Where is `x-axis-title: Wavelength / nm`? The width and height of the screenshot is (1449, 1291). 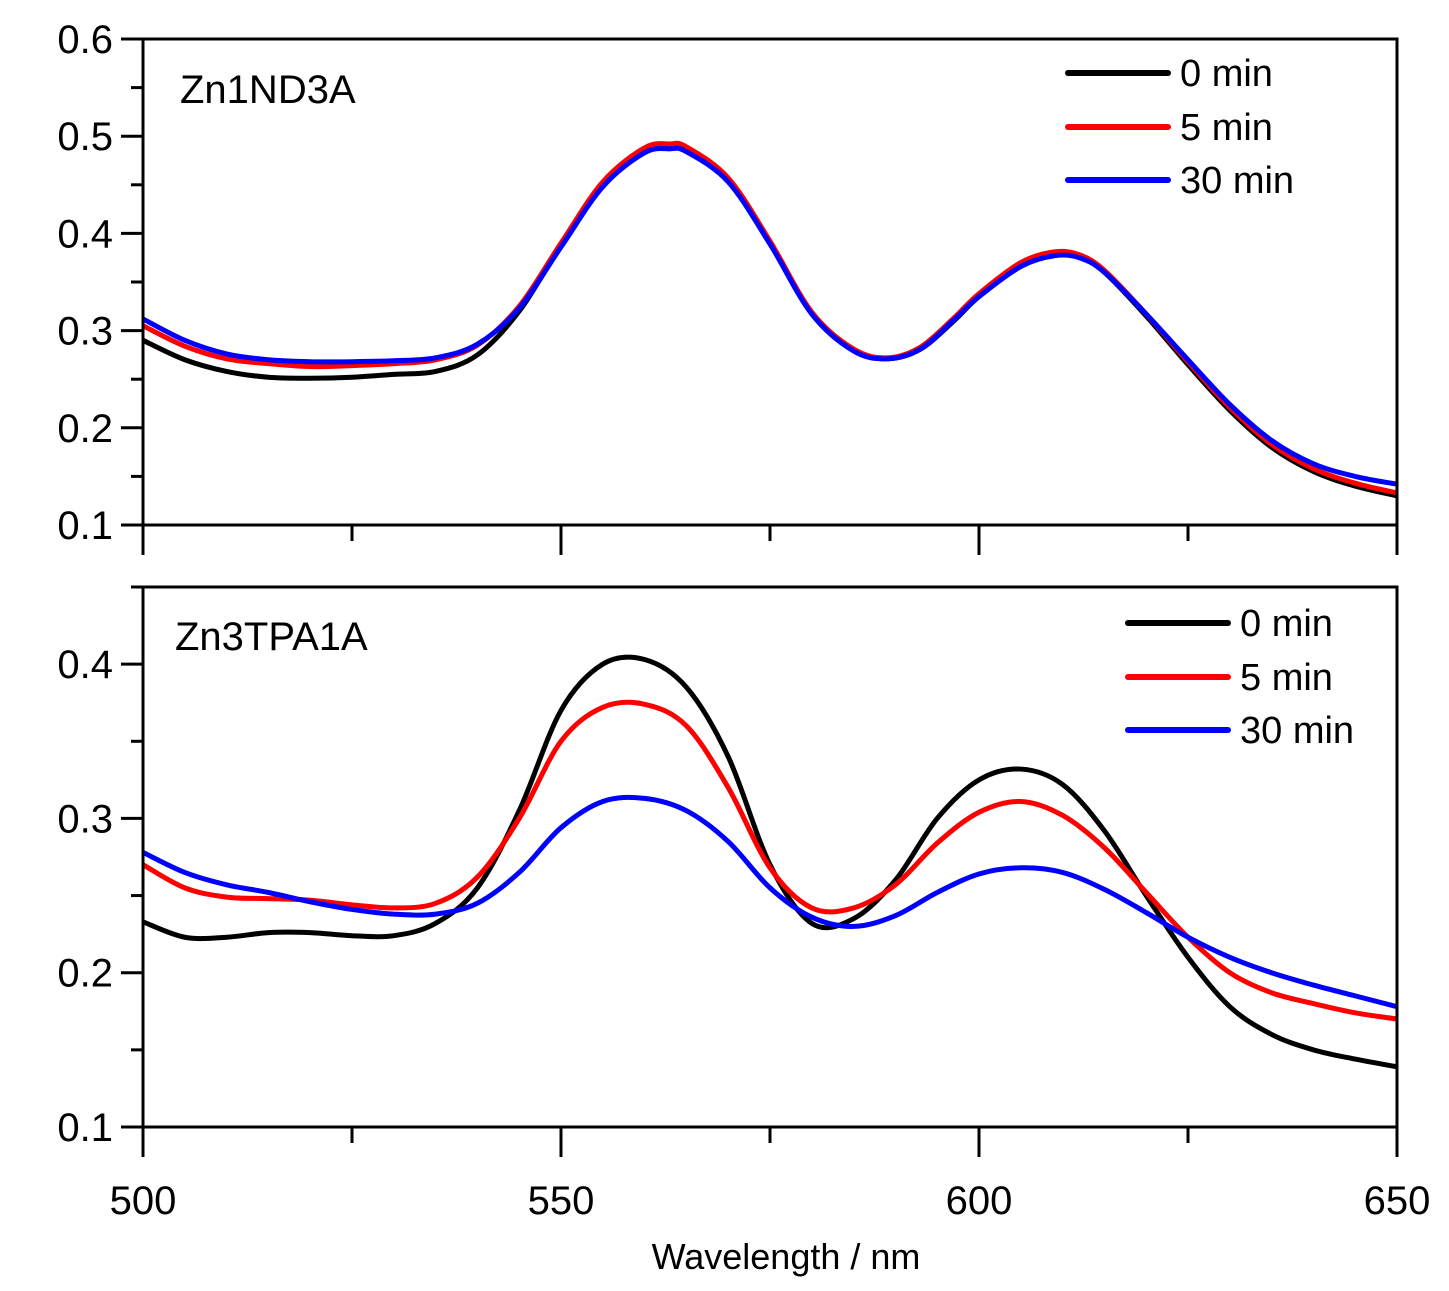 x-axis-title: Wavelength / nm is located at coordinates (786, 1256).